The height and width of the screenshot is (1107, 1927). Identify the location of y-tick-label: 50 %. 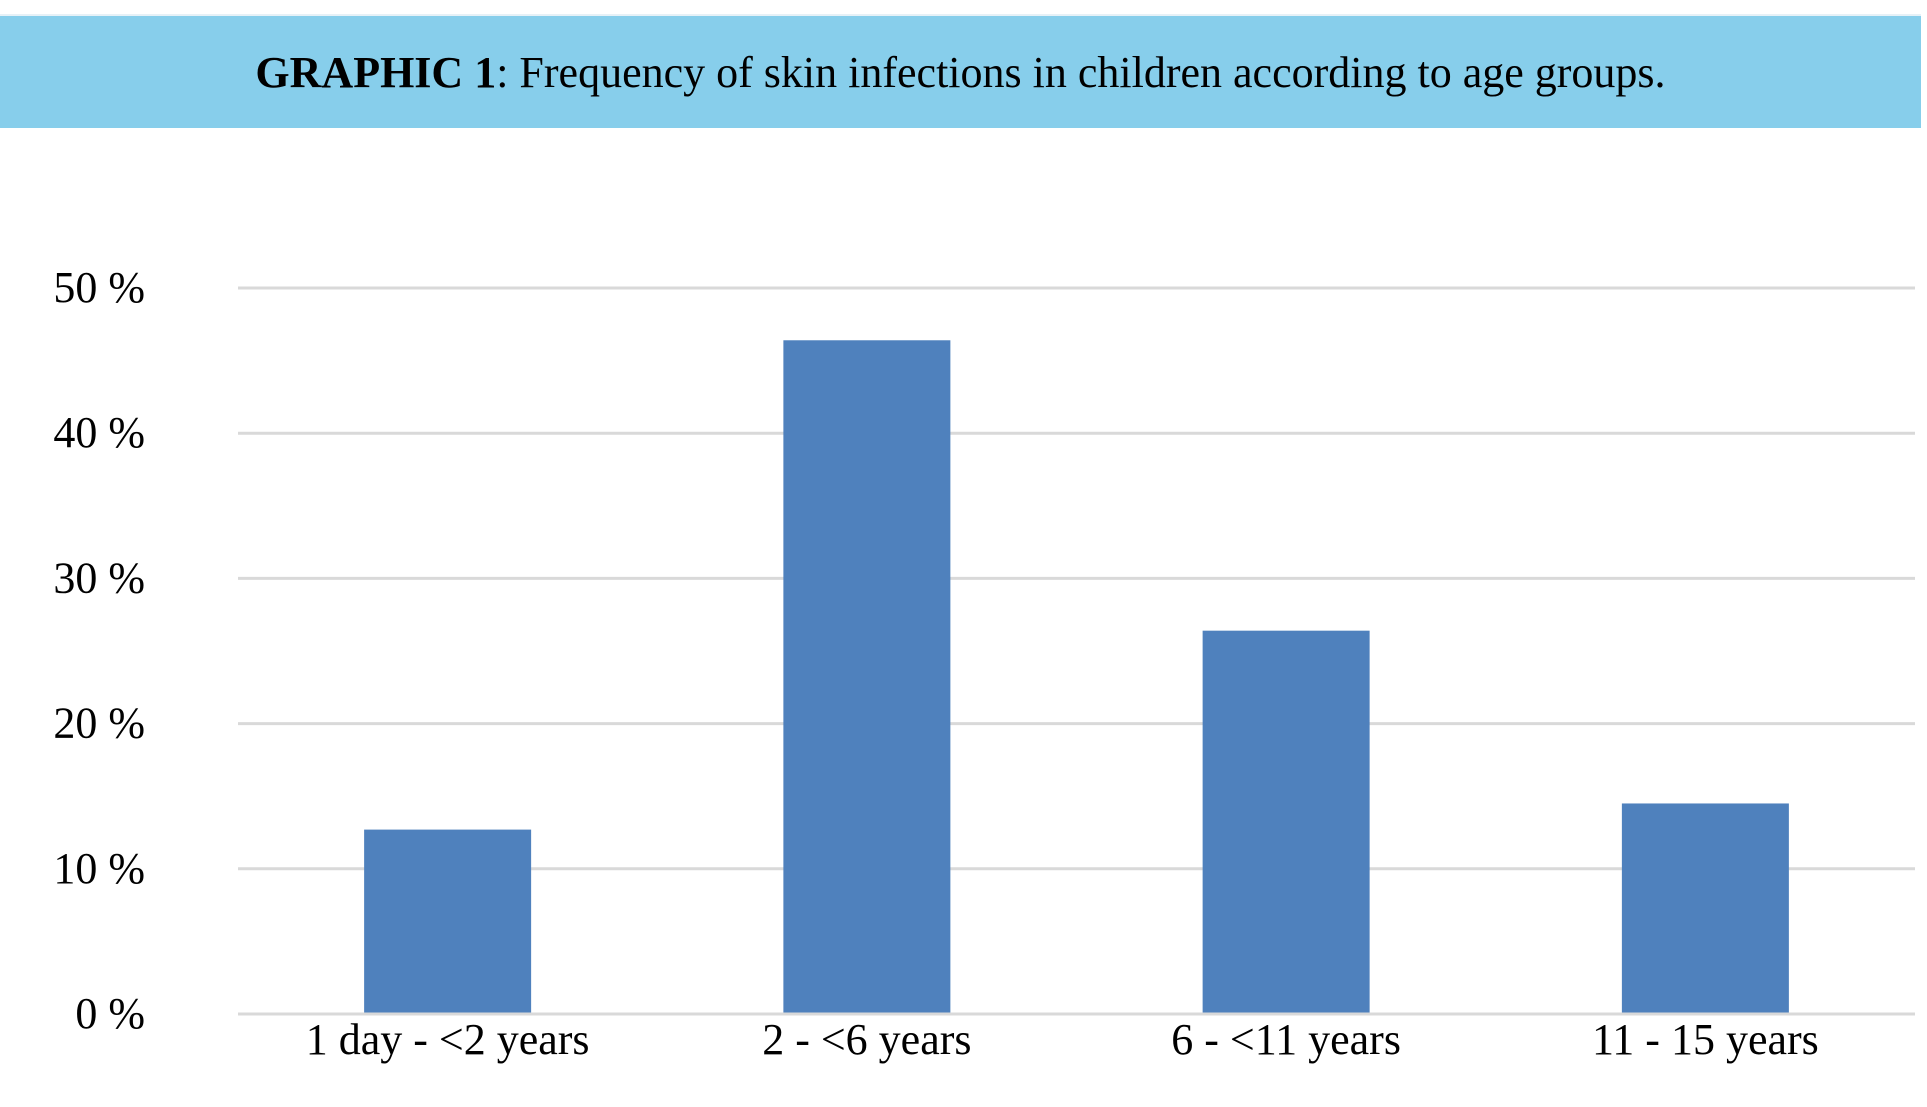
(99, 287).